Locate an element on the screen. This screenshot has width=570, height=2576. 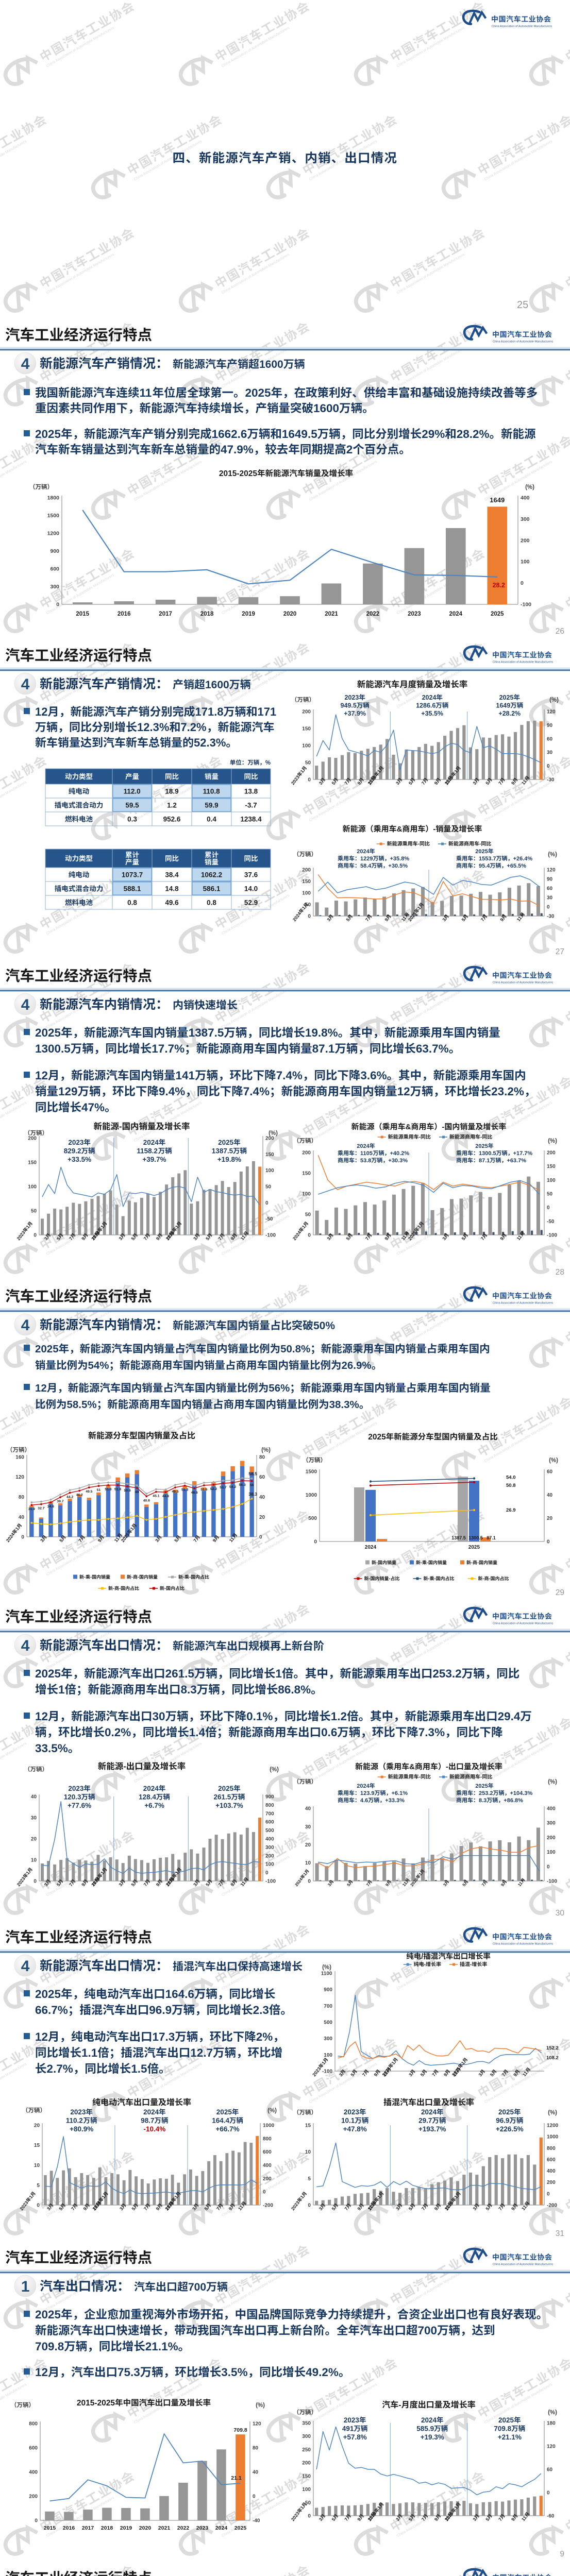
svg-text: 14.8 is located at coordinates (172, 889).